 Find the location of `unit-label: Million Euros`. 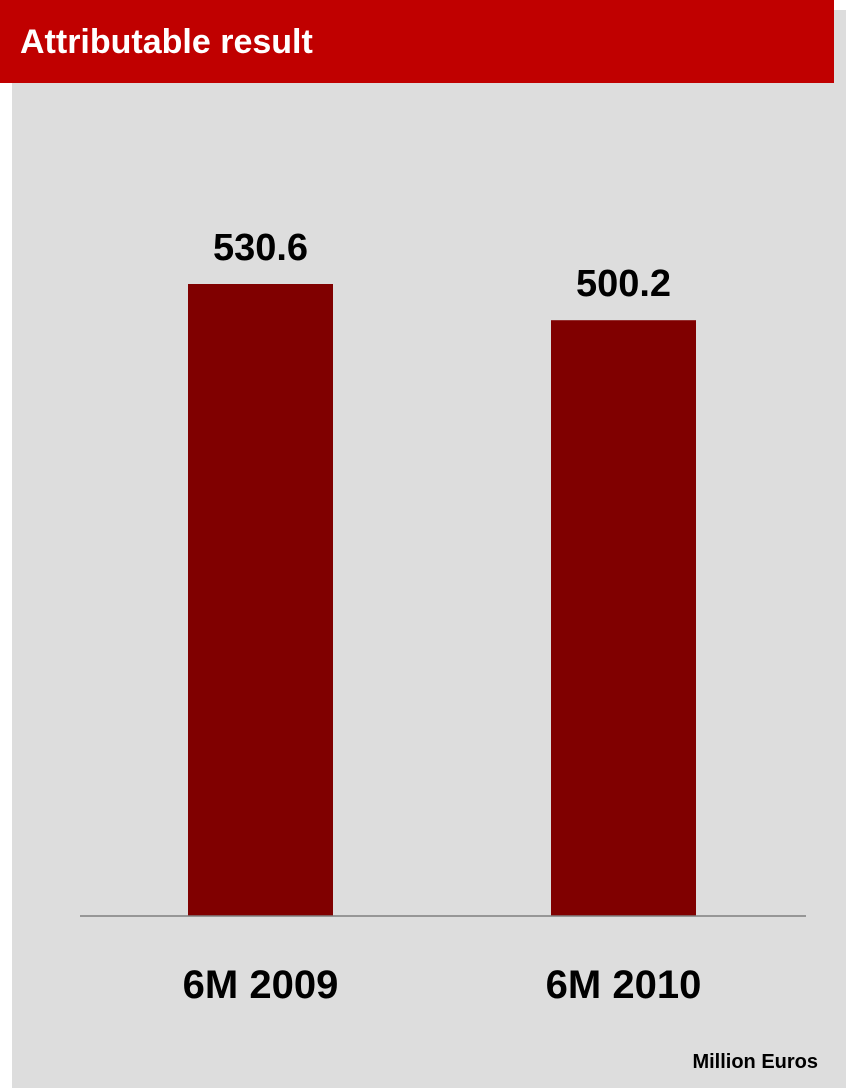

unit-label: Million Euros is located at coordinates (755, 1062).